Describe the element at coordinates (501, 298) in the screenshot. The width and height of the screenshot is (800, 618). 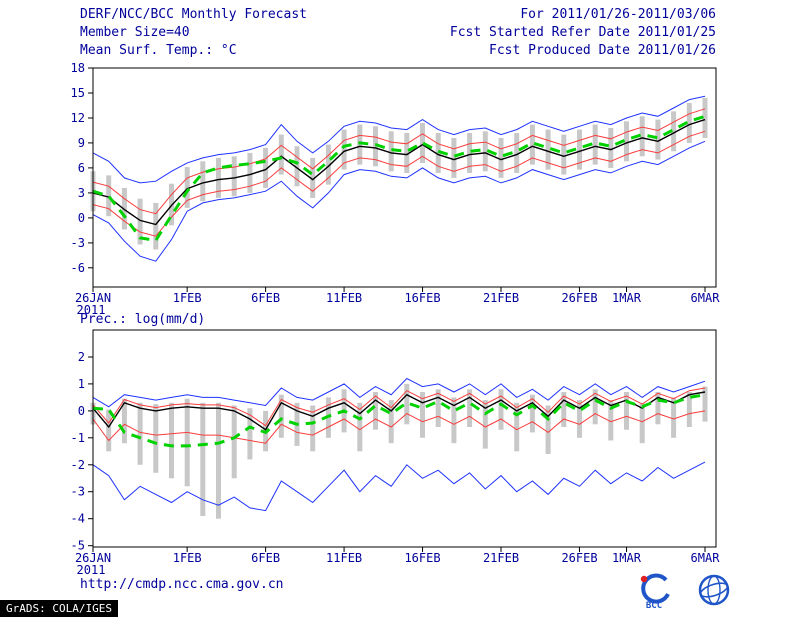
I see `x-tick-label: 21FEB` at that location.